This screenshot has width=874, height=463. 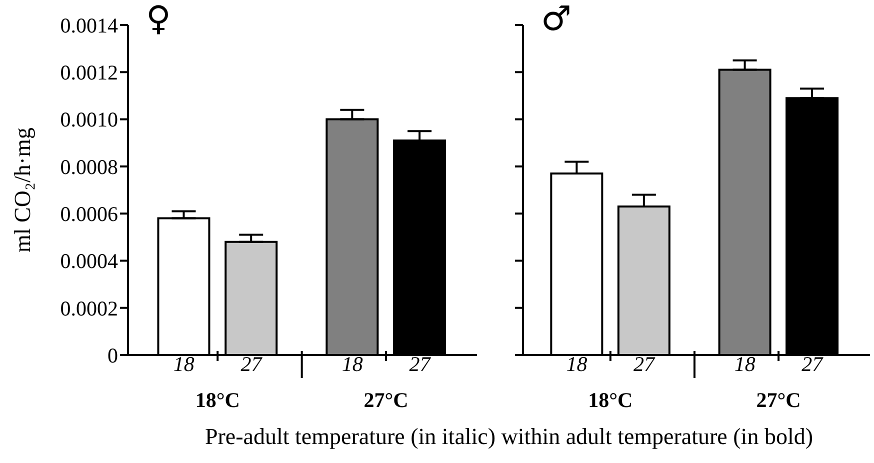 I want to click on y-tick-label: 0, so click(x=113, y=355).